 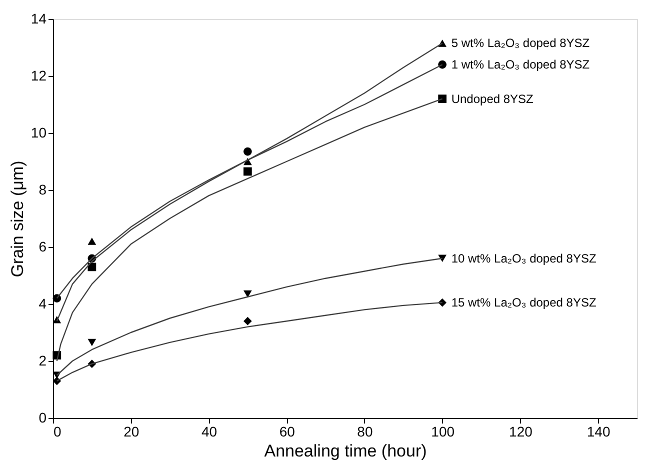 I want to click on x-tick-label: 100, so click(x=443, y=432).